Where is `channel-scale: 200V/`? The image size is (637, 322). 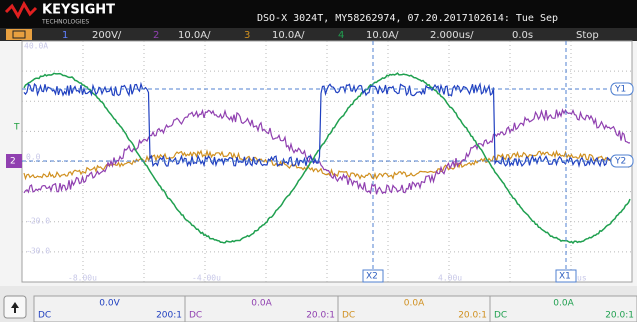
channel-scale: 200V/ is located at coordinates (107, 35).